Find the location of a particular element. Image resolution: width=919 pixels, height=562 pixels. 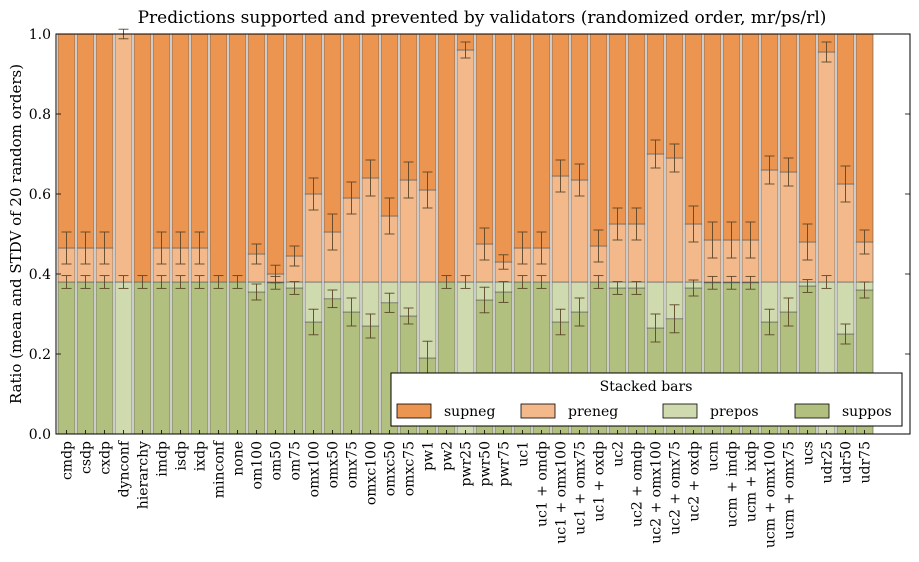

x-tick-label: om75 is located at coordinates (296, 461).